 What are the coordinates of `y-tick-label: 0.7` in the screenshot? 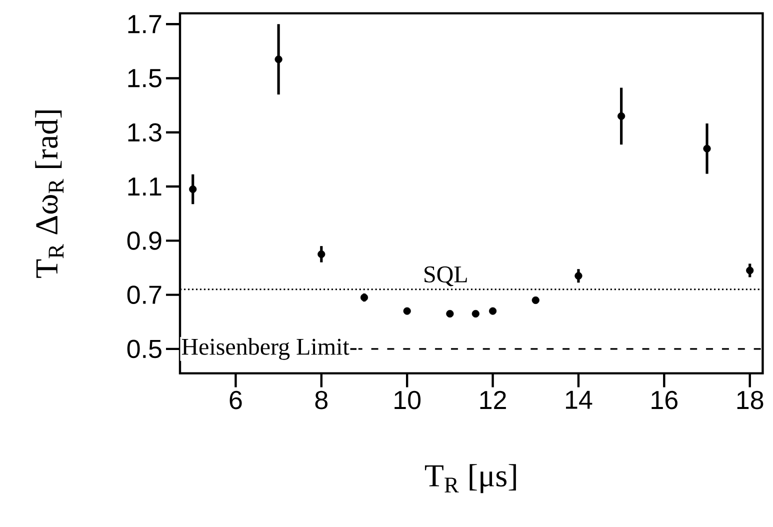 It's located at (144, 295).